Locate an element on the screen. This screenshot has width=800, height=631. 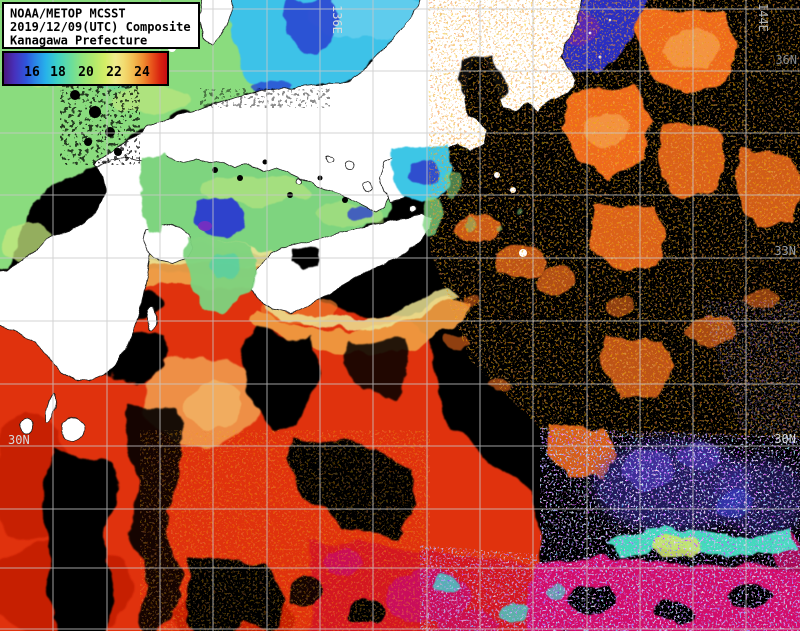
colorbar-tick-20: 20 is located at coordinates (86, 72).